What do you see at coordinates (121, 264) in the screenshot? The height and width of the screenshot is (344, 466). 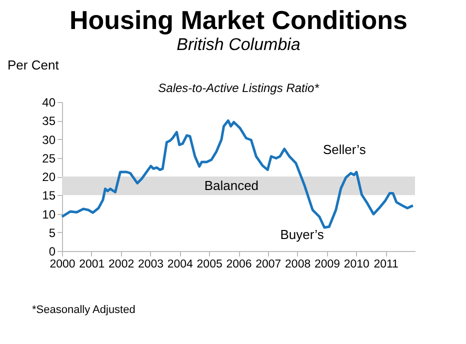 I see `x-tick-label: 2002` at bounding box center [121, 264].